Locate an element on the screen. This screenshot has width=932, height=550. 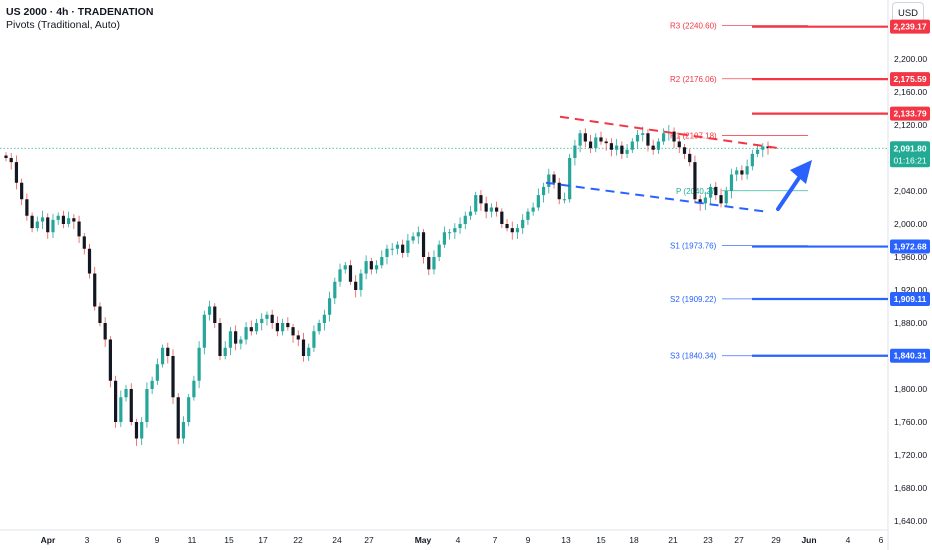
x-tick-label: 9 is located at coordinates (528, 540).